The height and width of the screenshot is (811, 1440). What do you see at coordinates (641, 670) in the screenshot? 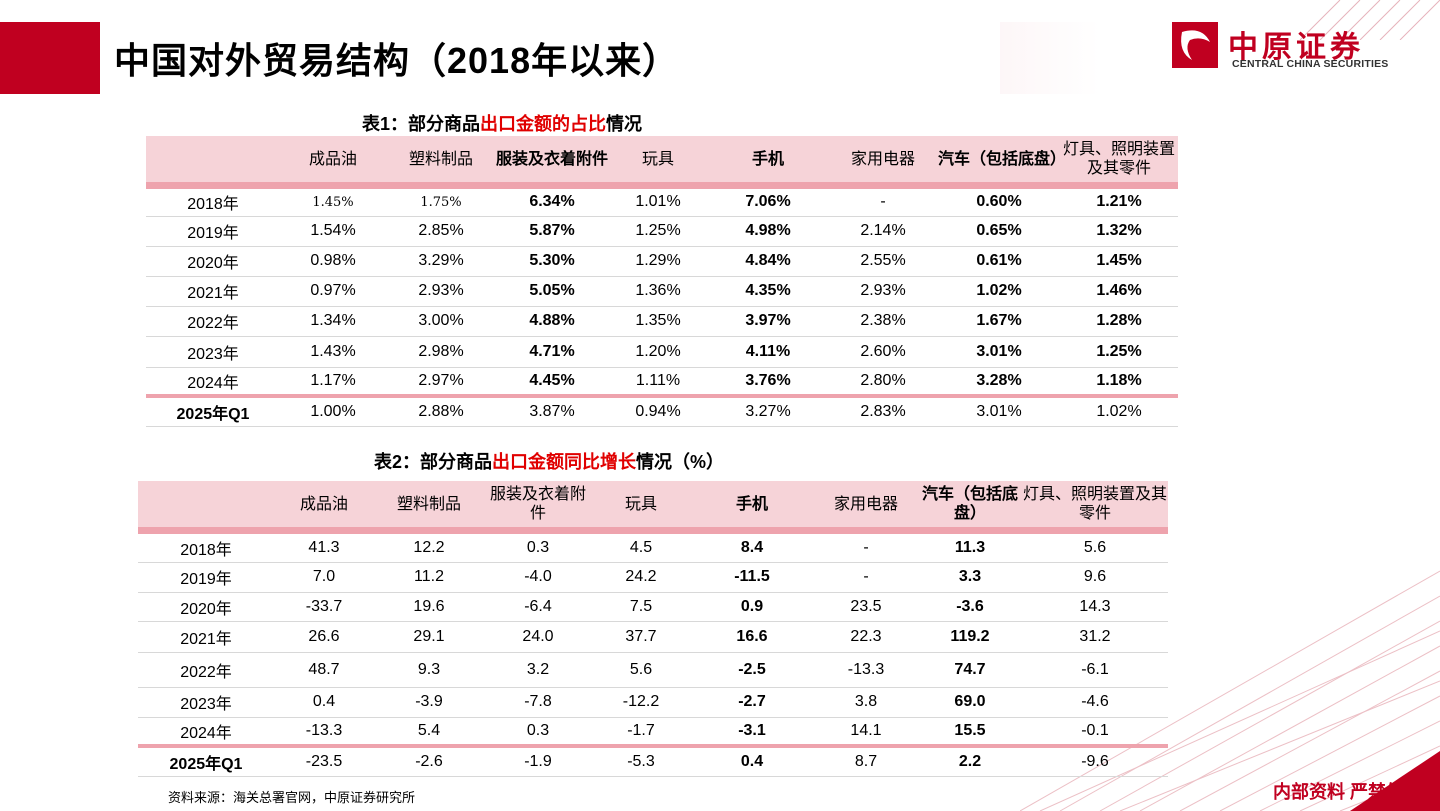
I see `table-cell: 5.6` at bounding box center [641, 670].